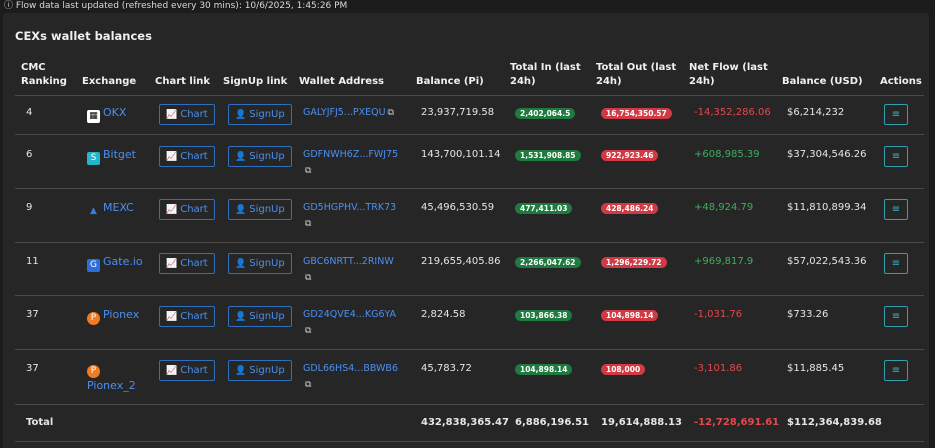 The image size is (935, 448). Describe the element at coordinates (109, 81) in the screenshot. I see `header-exchange: Exchange` at that location.